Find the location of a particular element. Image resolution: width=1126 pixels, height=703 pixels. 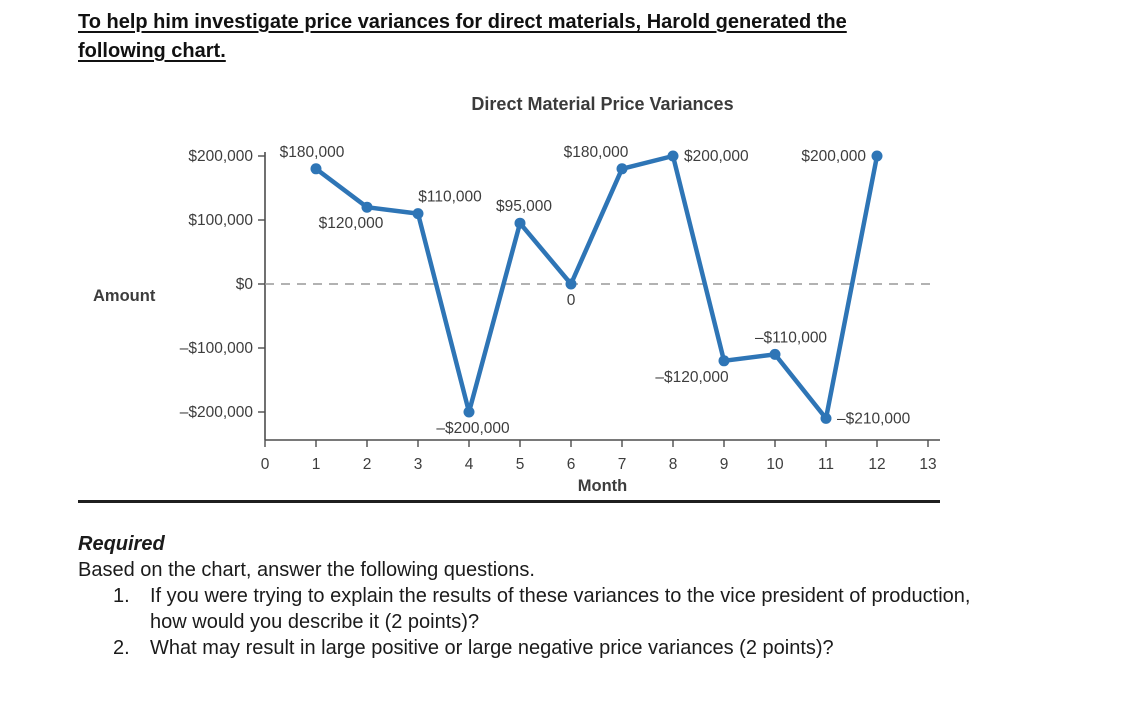

y-tick-label: –$100,000 is located at coordinates (217, 348).